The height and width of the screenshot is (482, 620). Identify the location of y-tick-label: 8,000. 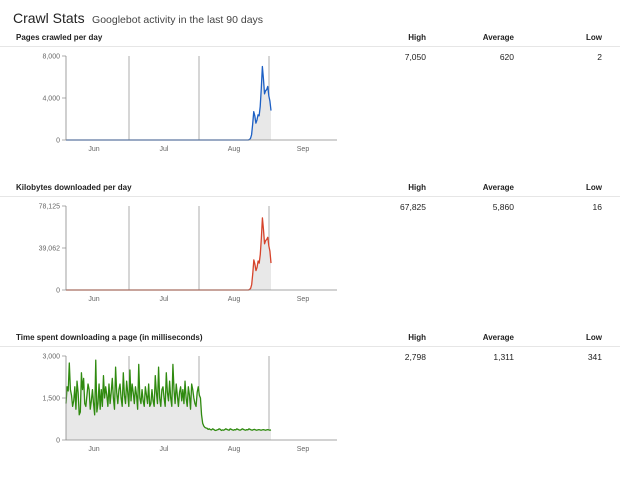
(51, 57).